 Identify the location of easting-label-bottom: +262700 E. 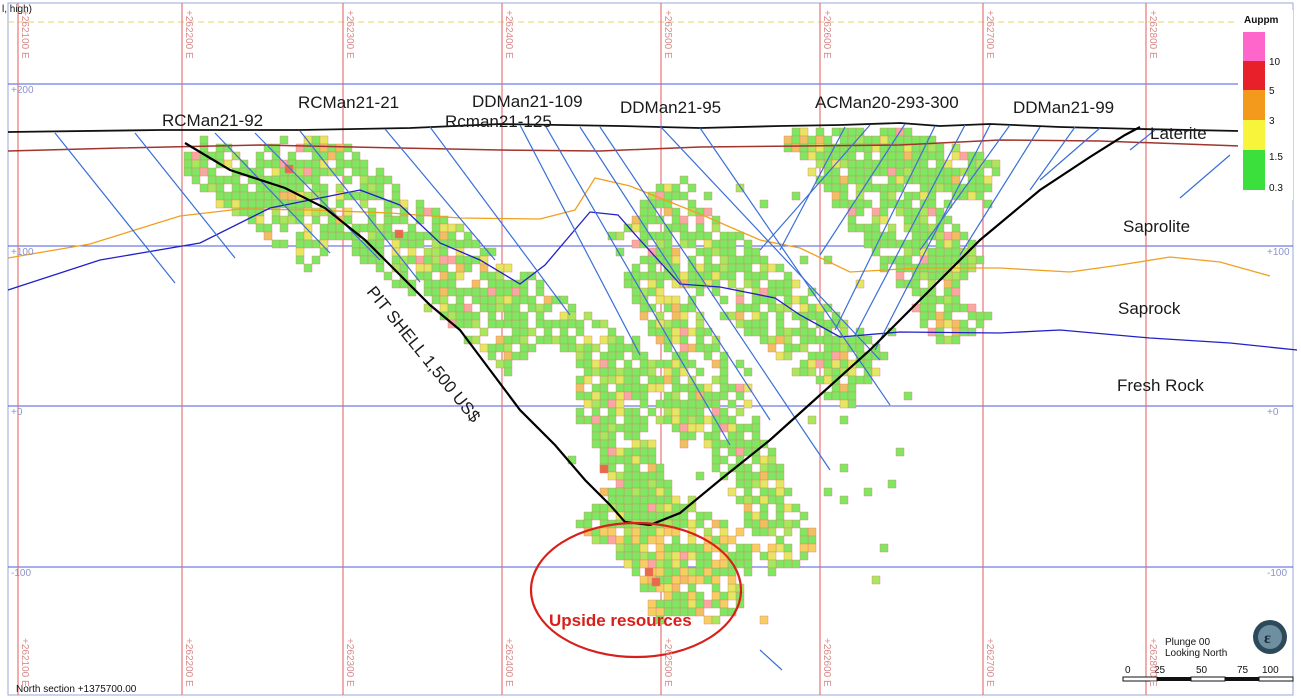
(989, 662).